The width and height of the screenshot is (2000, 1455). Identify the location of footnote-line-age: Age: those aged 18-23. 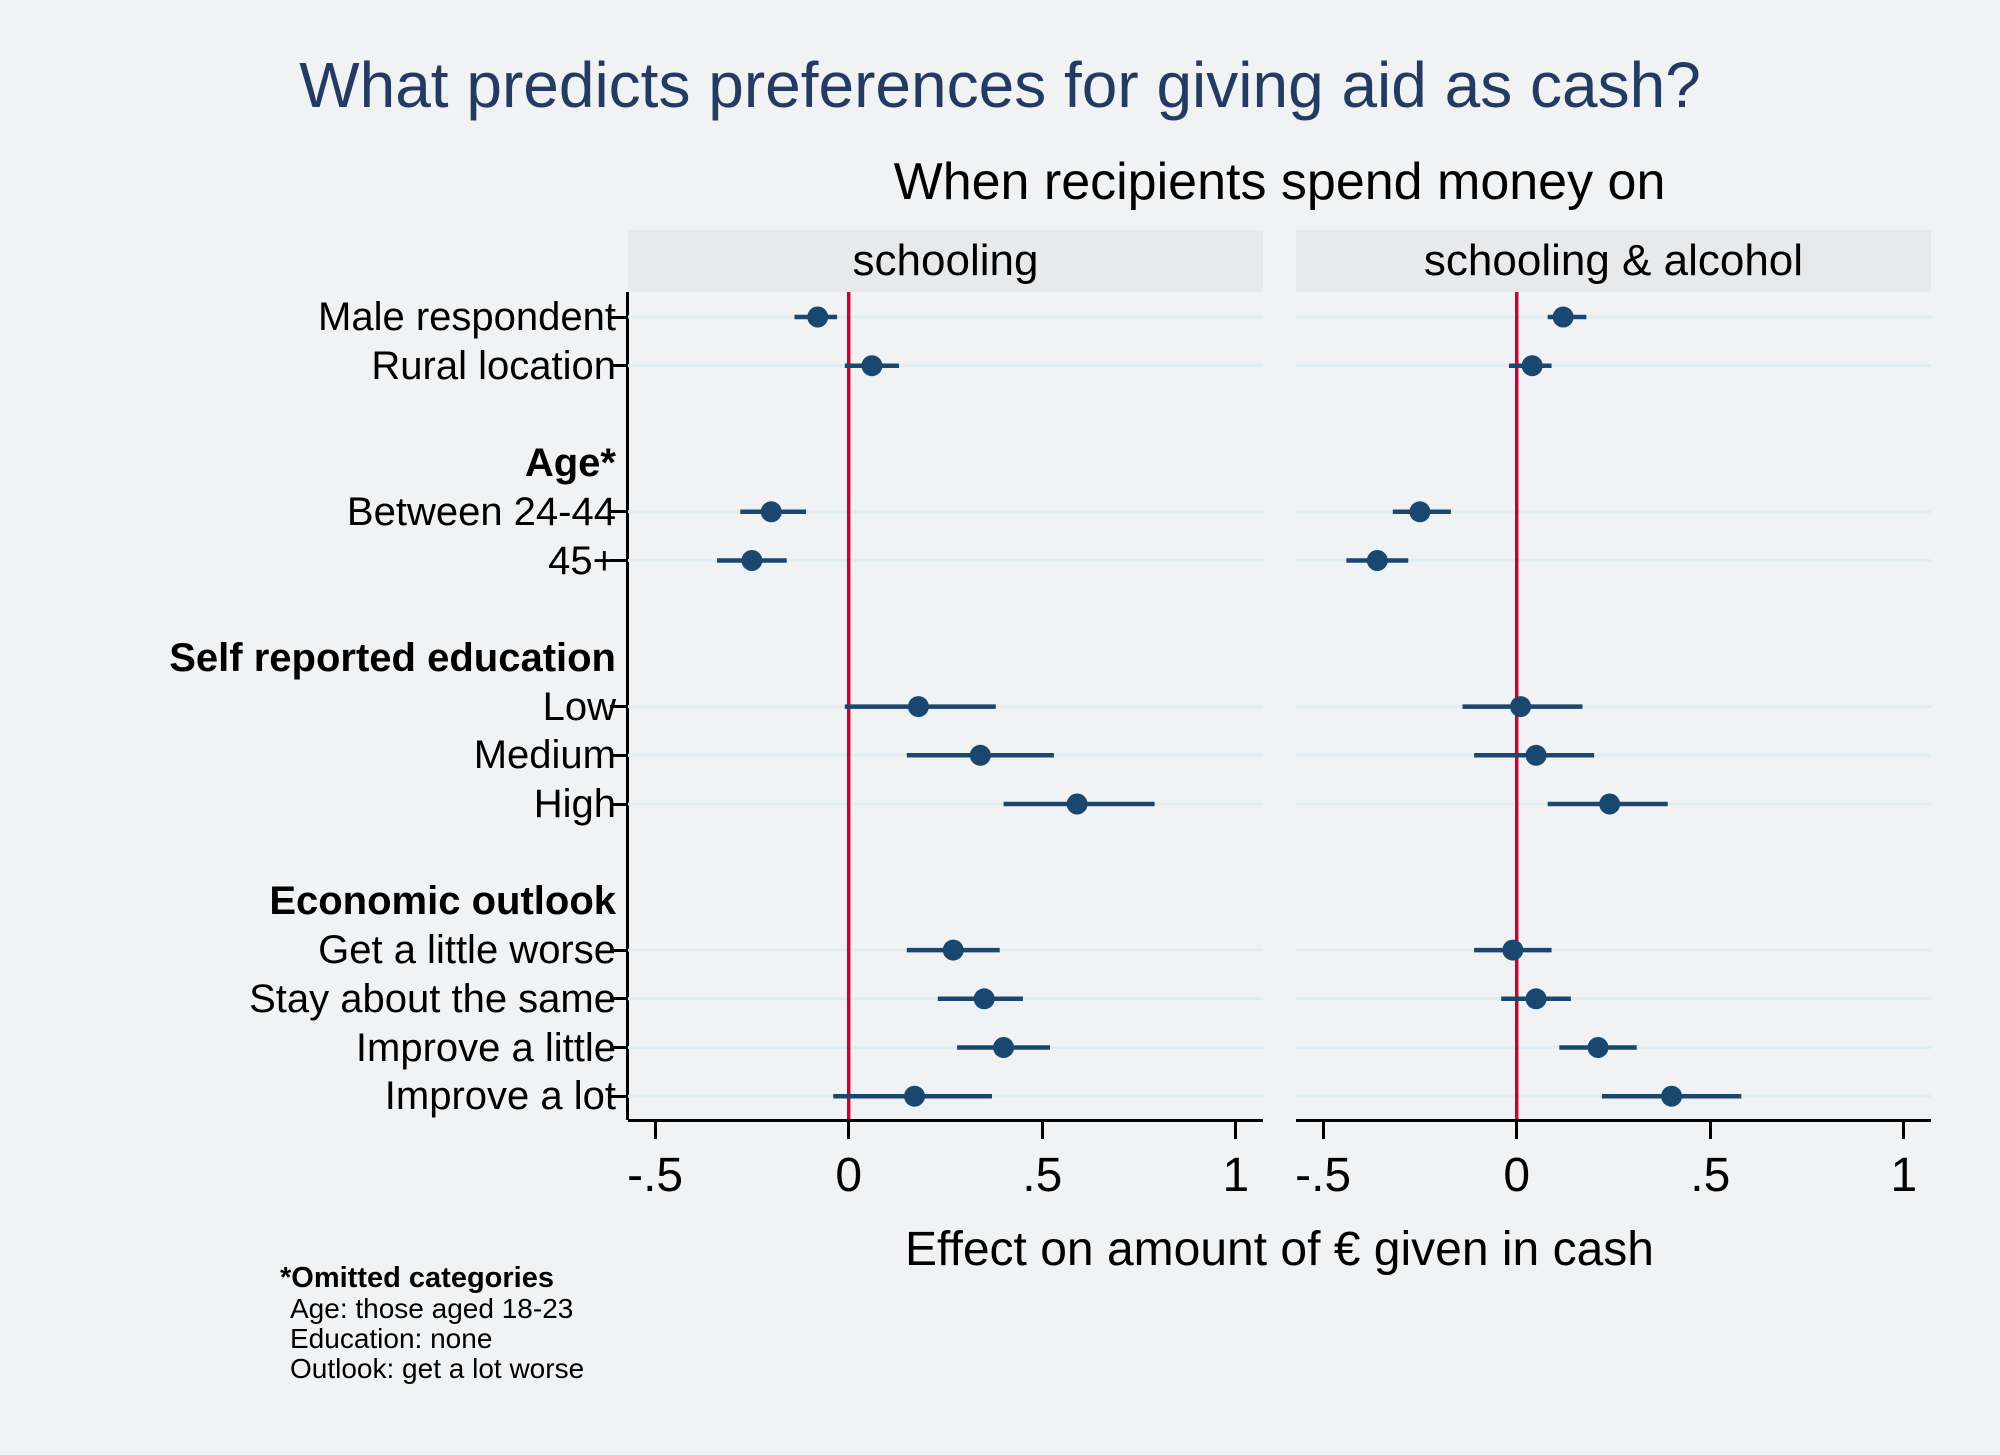
(432, 1308).